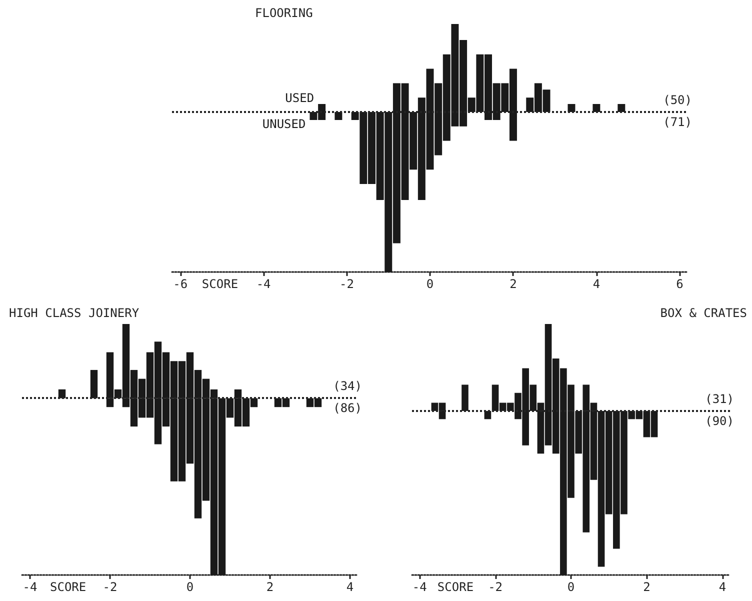 Image resolution: width=752 pixels, height=601 pixels. Describe the element at coordinates (74, 313) in the screenshot. I see `chart-title: HIGH CLASS JOINERY` at that location.